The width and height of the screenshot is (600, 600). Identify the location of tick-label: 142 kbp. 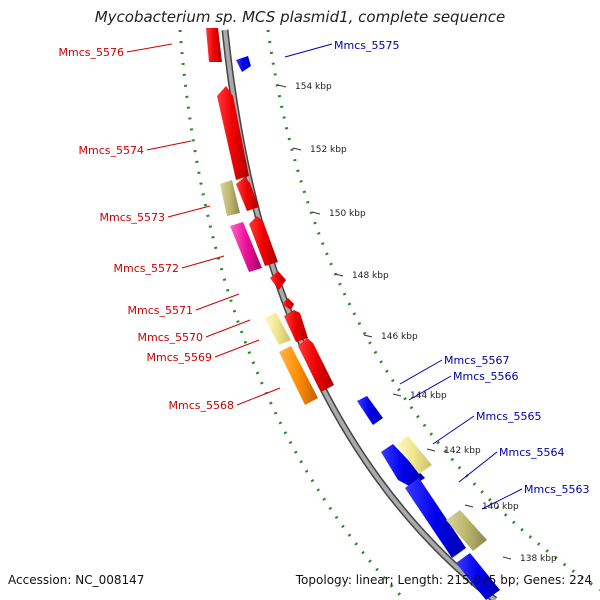
(462, 451).